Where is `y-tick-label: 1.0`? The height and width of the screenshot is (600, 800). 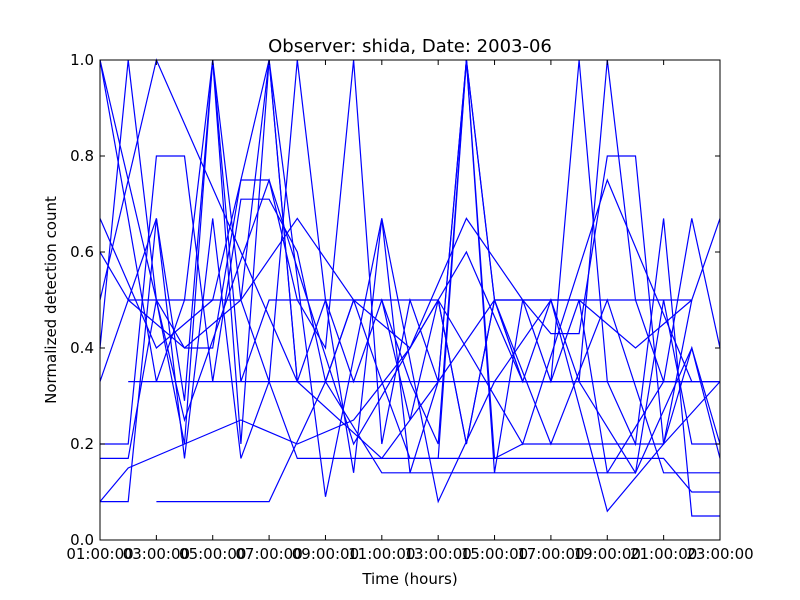
y-tick-label: 1.0 is located at coordinates (82, 60).